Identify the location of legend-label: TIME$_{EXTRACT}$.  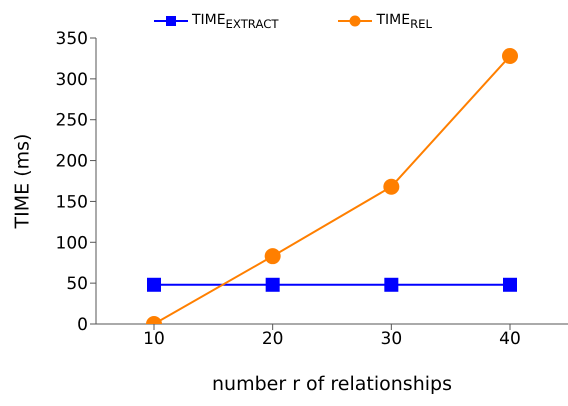
(235, 21).